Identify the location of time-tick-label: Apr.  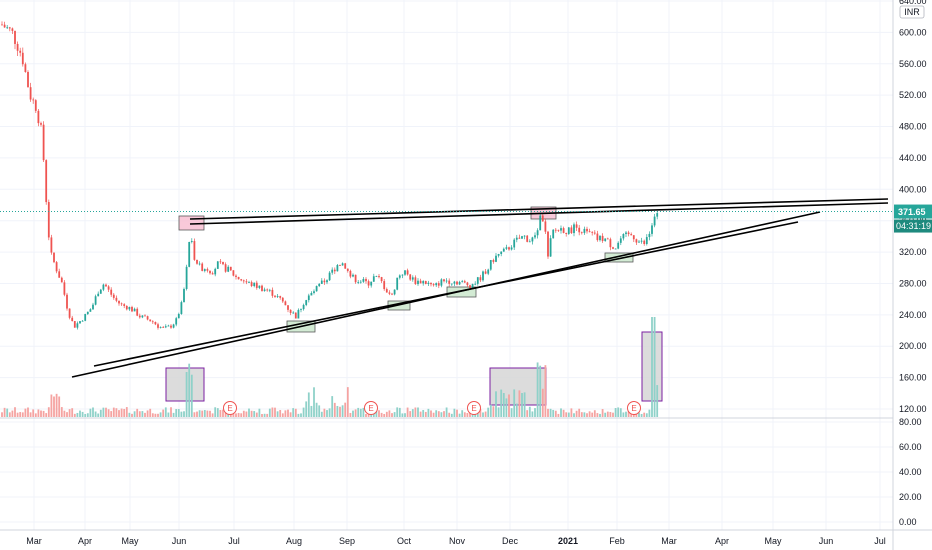
(722, 541).